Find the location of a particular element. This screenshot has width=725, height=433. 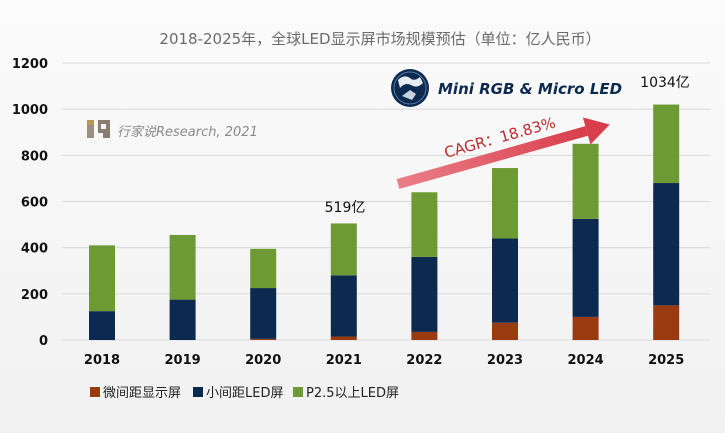

y-tick-label: 1000 is located at coordinates (30, 110).